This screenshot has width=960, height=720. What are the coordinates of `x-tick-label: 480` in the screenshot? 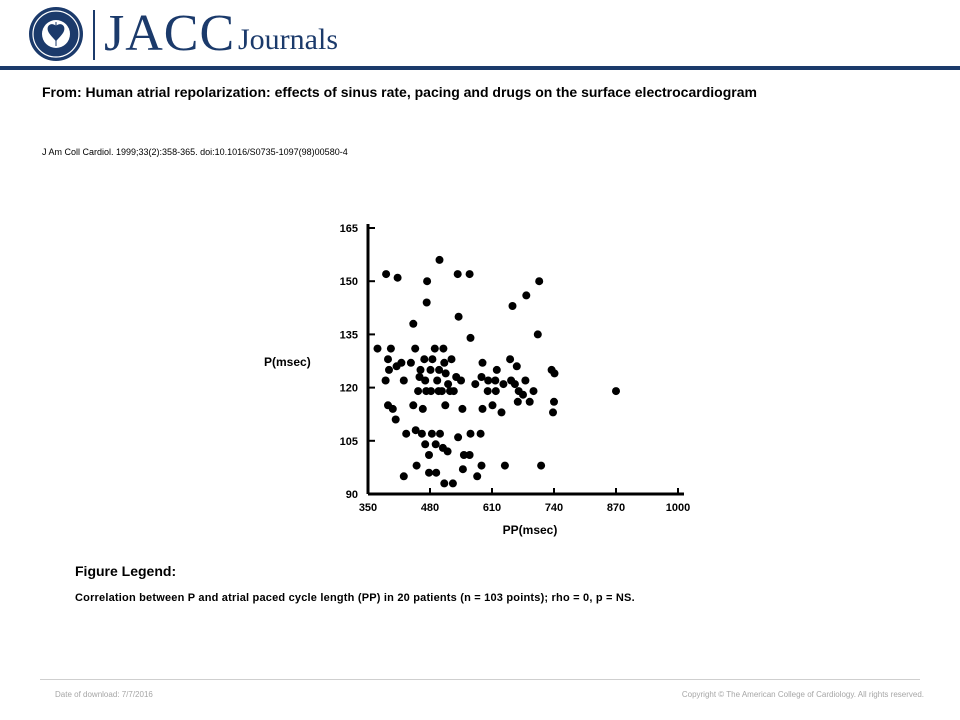 It's located at (430, 508).